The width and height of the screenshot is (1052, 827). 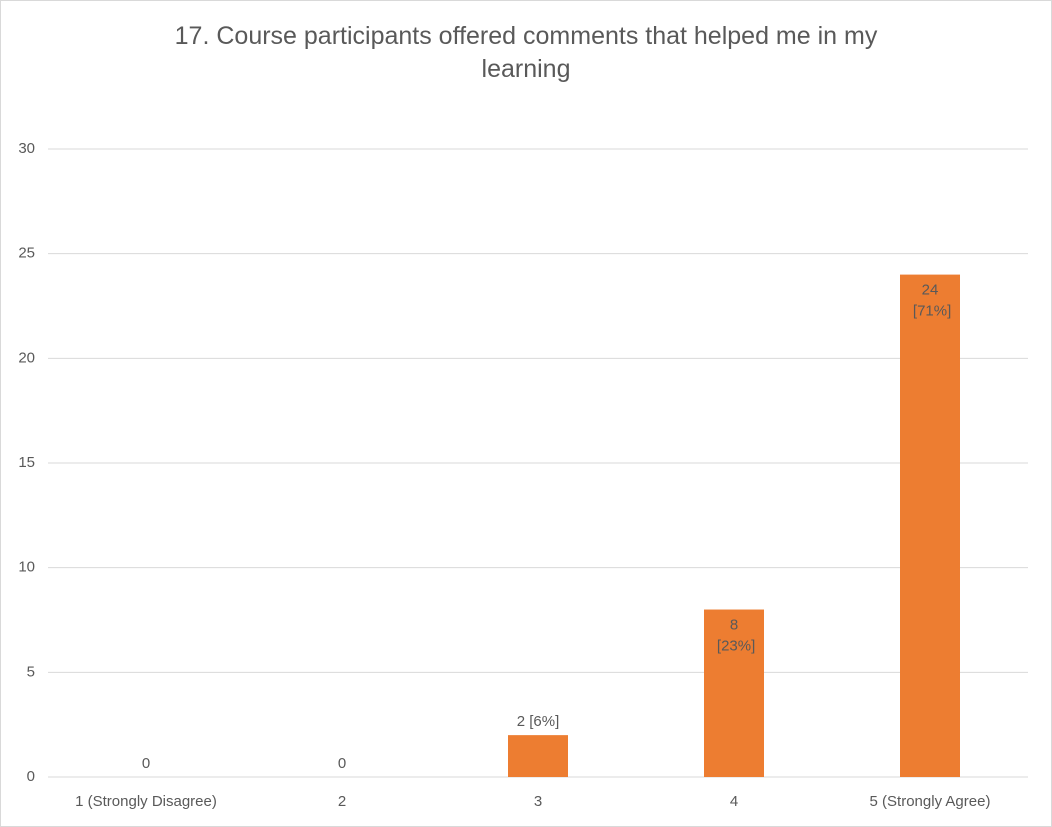 I want to click on y-tick-label: 0, so click(x=31, y=776).